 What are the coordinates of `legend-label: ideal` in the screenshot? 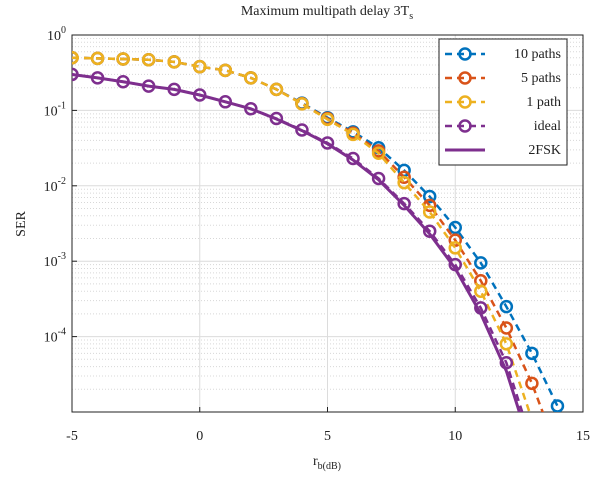 It's located at (547, 126).